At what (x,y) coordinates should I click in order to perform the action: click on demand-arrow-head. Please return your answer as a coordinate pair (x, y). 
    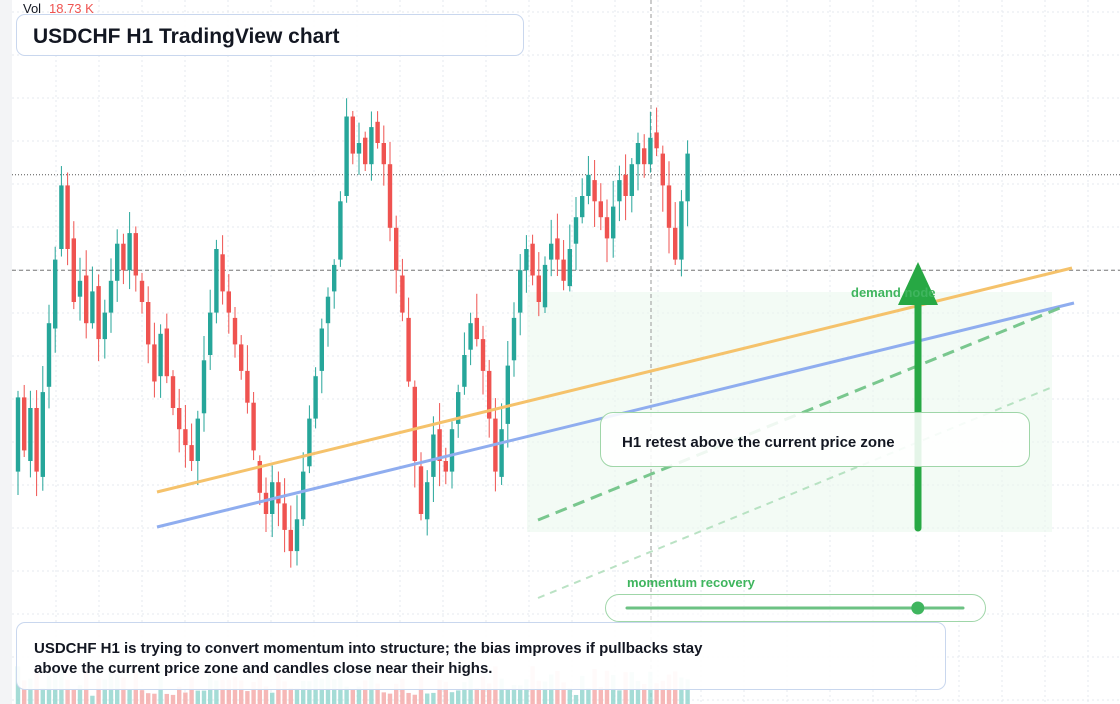
    Looking at the image, I should click on (918, 283).